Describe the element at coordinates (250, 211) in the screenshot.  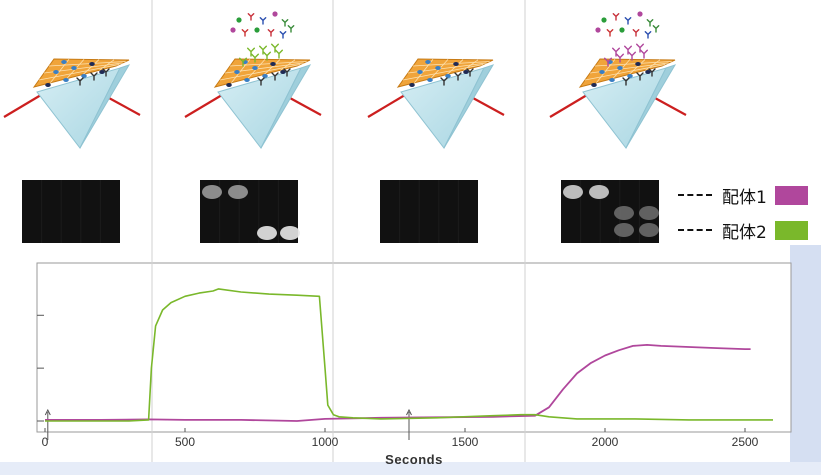
I see `gel-image-ligand-2-binding` at that location.